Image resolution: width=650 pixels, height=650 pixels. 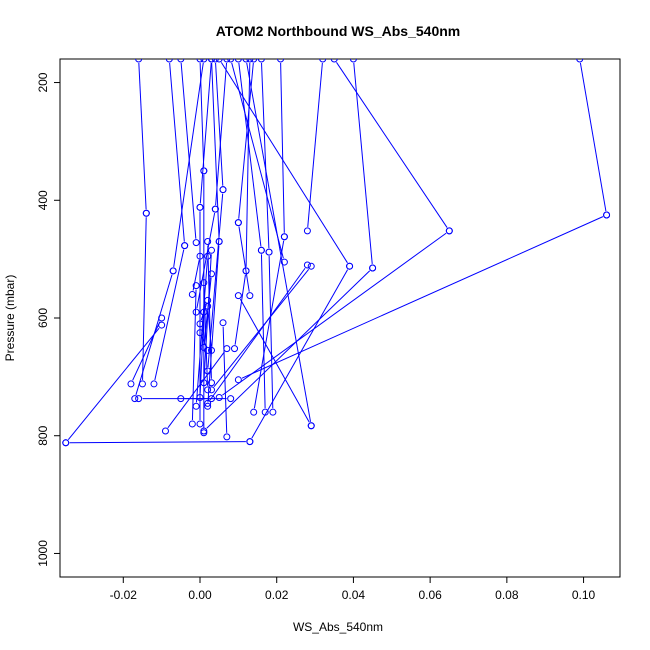 I want to click on x-tick-label: 0.02, so click(x=277, y=595).